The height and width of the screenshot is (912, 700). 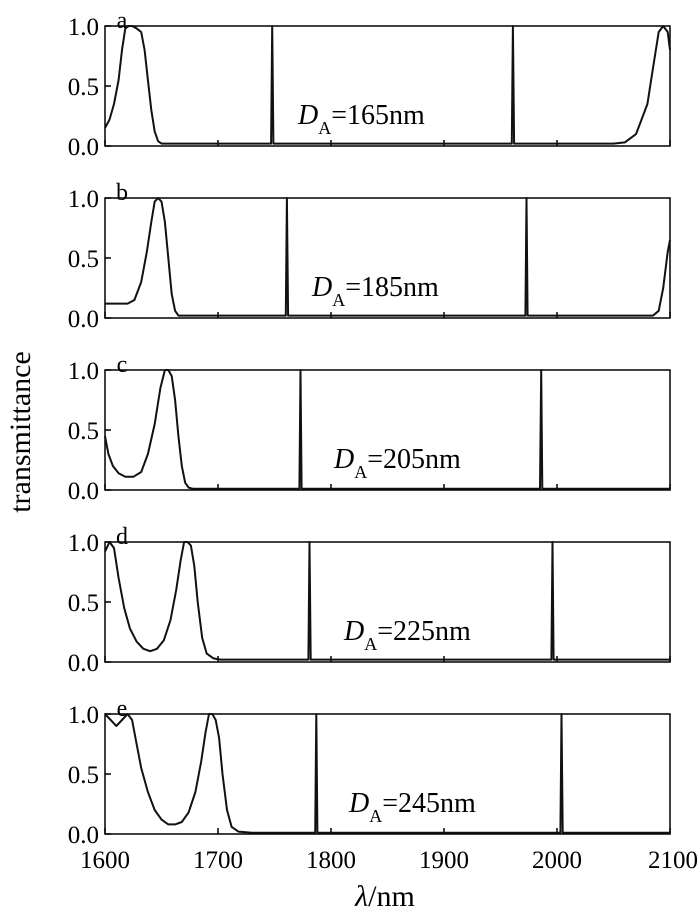 I want to click on annotation-value: =165nm, so click(x=378, y=115).